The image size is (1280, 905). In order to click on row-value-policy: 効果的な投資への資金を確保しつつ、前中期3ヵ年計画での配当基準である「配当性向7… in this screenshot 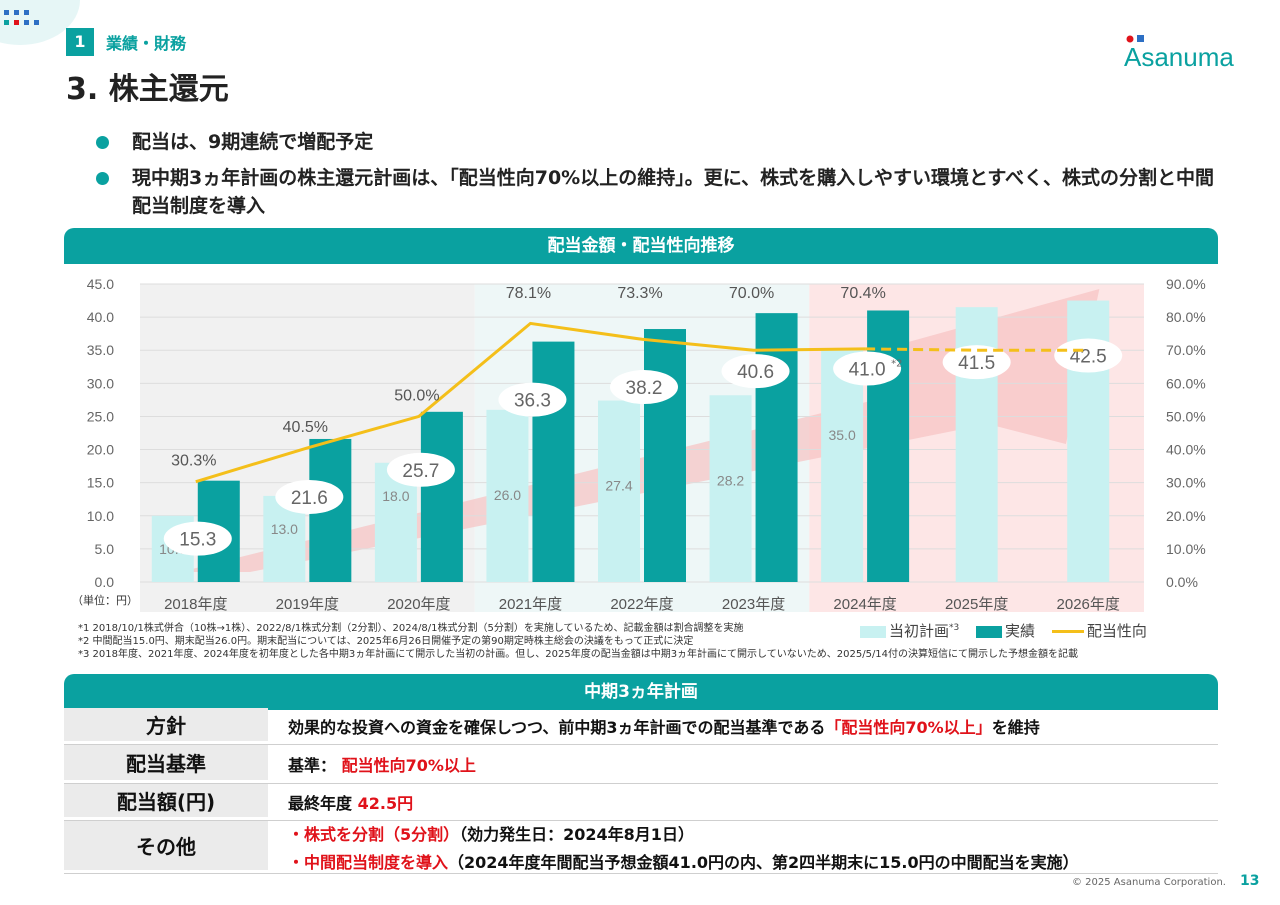, I will do `click(664, 727)`.